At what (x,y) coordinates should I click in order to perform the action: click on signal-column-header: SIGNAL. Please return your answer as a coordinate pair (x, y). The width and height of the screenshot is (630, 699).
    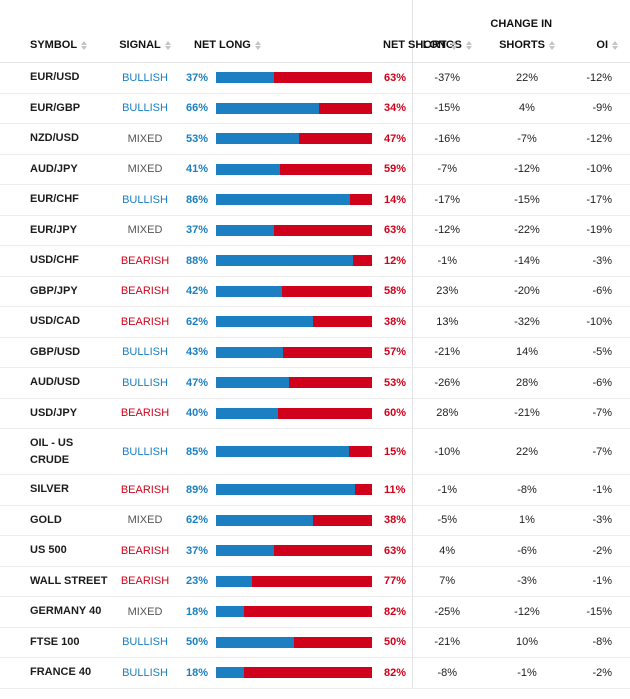
    Looking at the image, I should click on (145, 47).